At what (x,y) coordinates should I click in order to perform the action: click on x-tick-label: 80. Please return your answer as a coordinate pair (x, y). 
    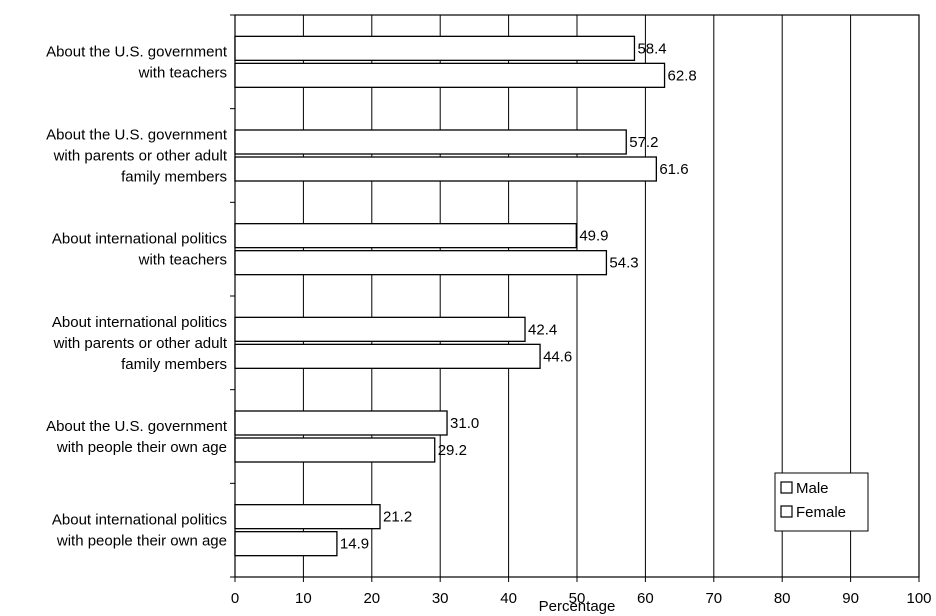
    Looking at the image, I should click on (782, 598).